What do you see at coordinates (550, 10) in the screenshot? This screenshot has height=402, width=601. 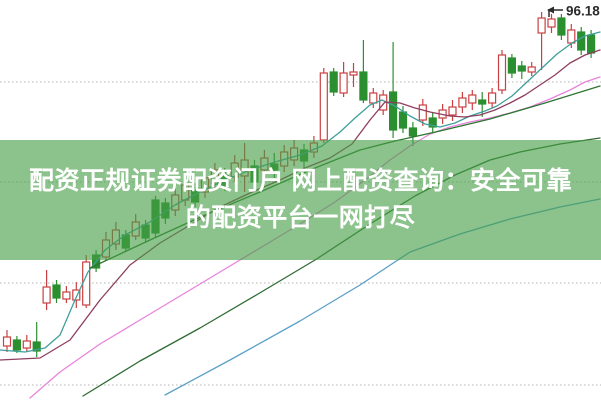 I see `annotation-arrow-head` at bounding box center [550, 10].